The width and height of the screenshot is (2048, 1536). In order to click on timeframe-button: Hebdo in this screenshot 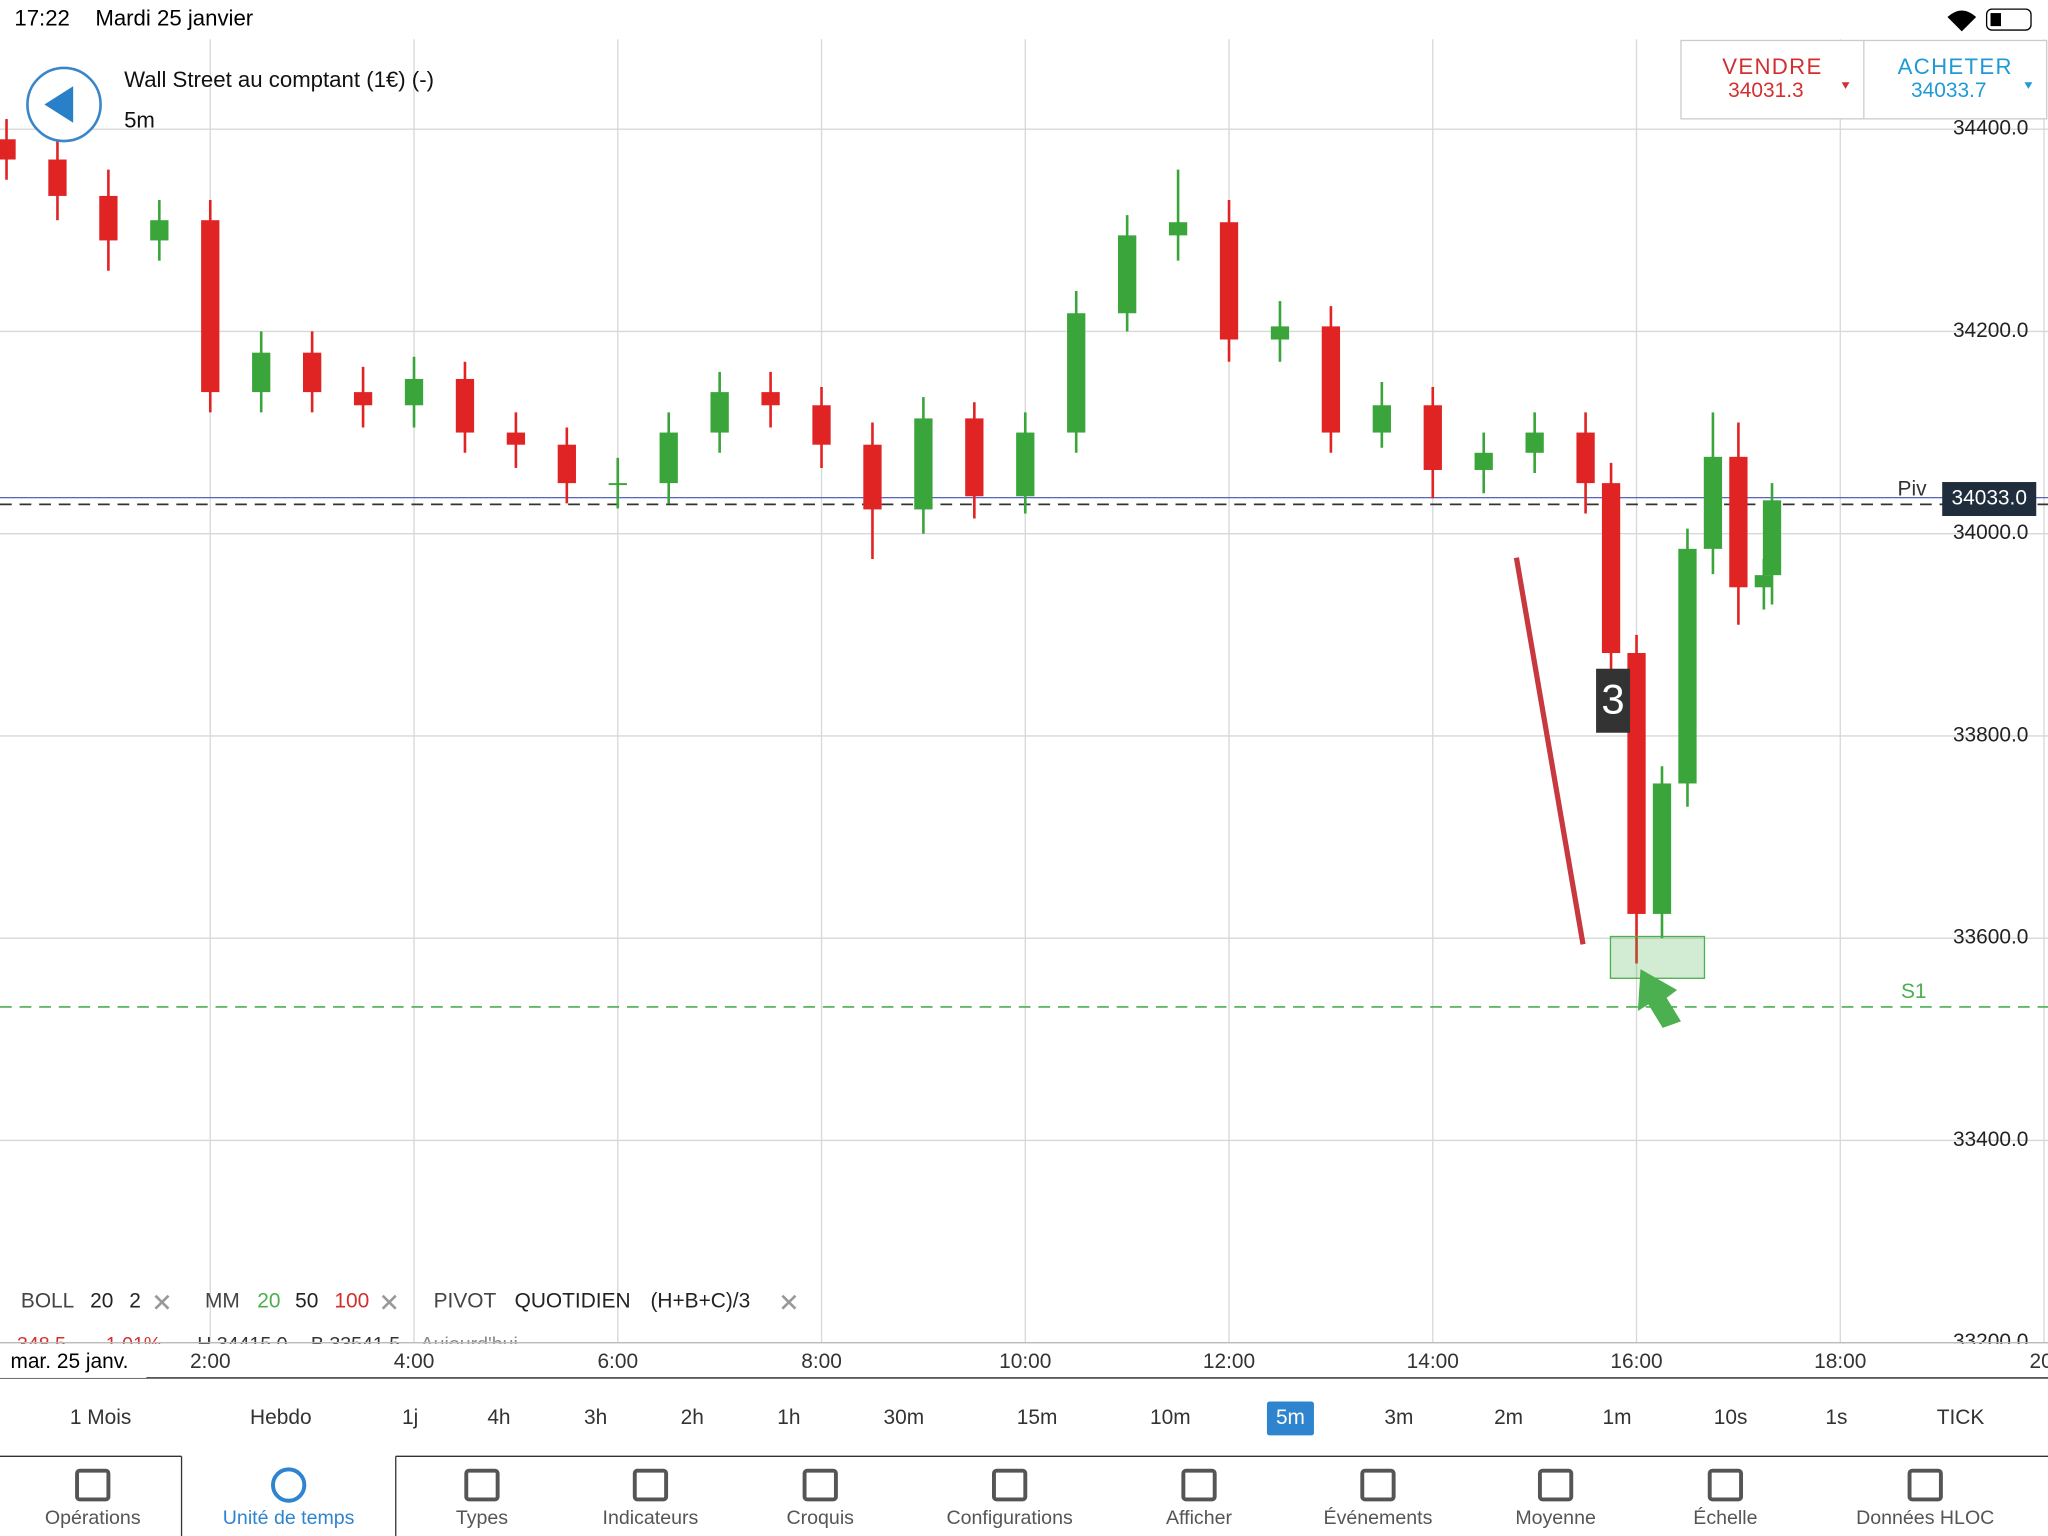, I will do `click(281, 1417)`.